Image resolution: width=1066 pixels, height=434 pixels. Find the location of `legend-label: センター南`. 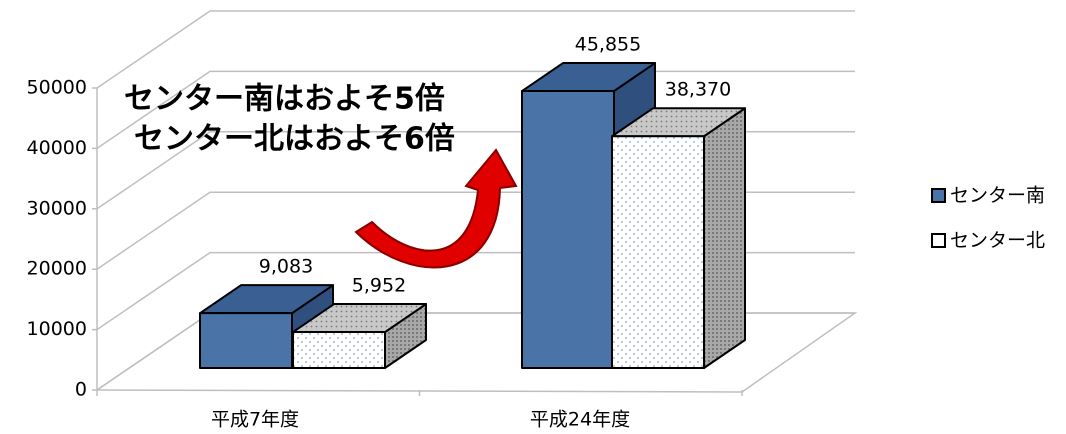

legend-label: センター南 is located at coordinates (997, 196).